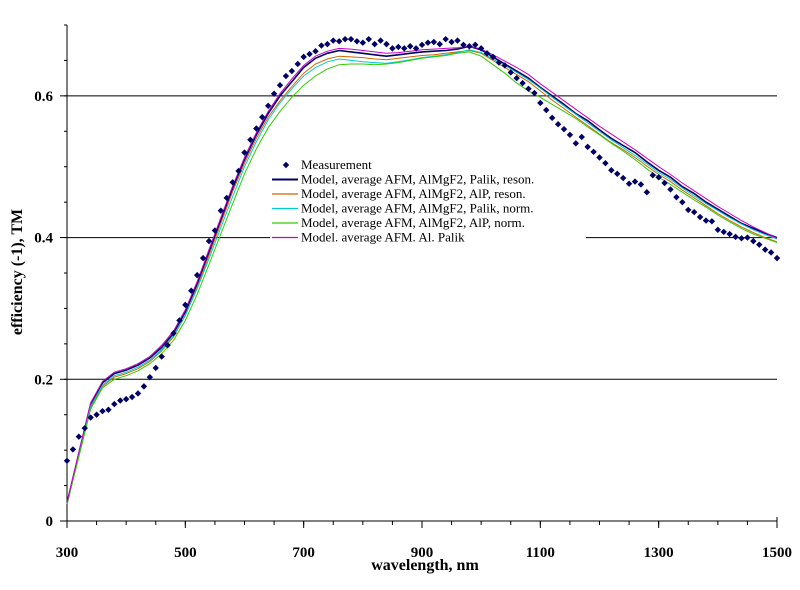 This screenshot has width=800, height=590. What do you see at coordinates (43, 97) in the screenshot?
I see `y-tick-label: 0.6` at bounding box center [43, 97].